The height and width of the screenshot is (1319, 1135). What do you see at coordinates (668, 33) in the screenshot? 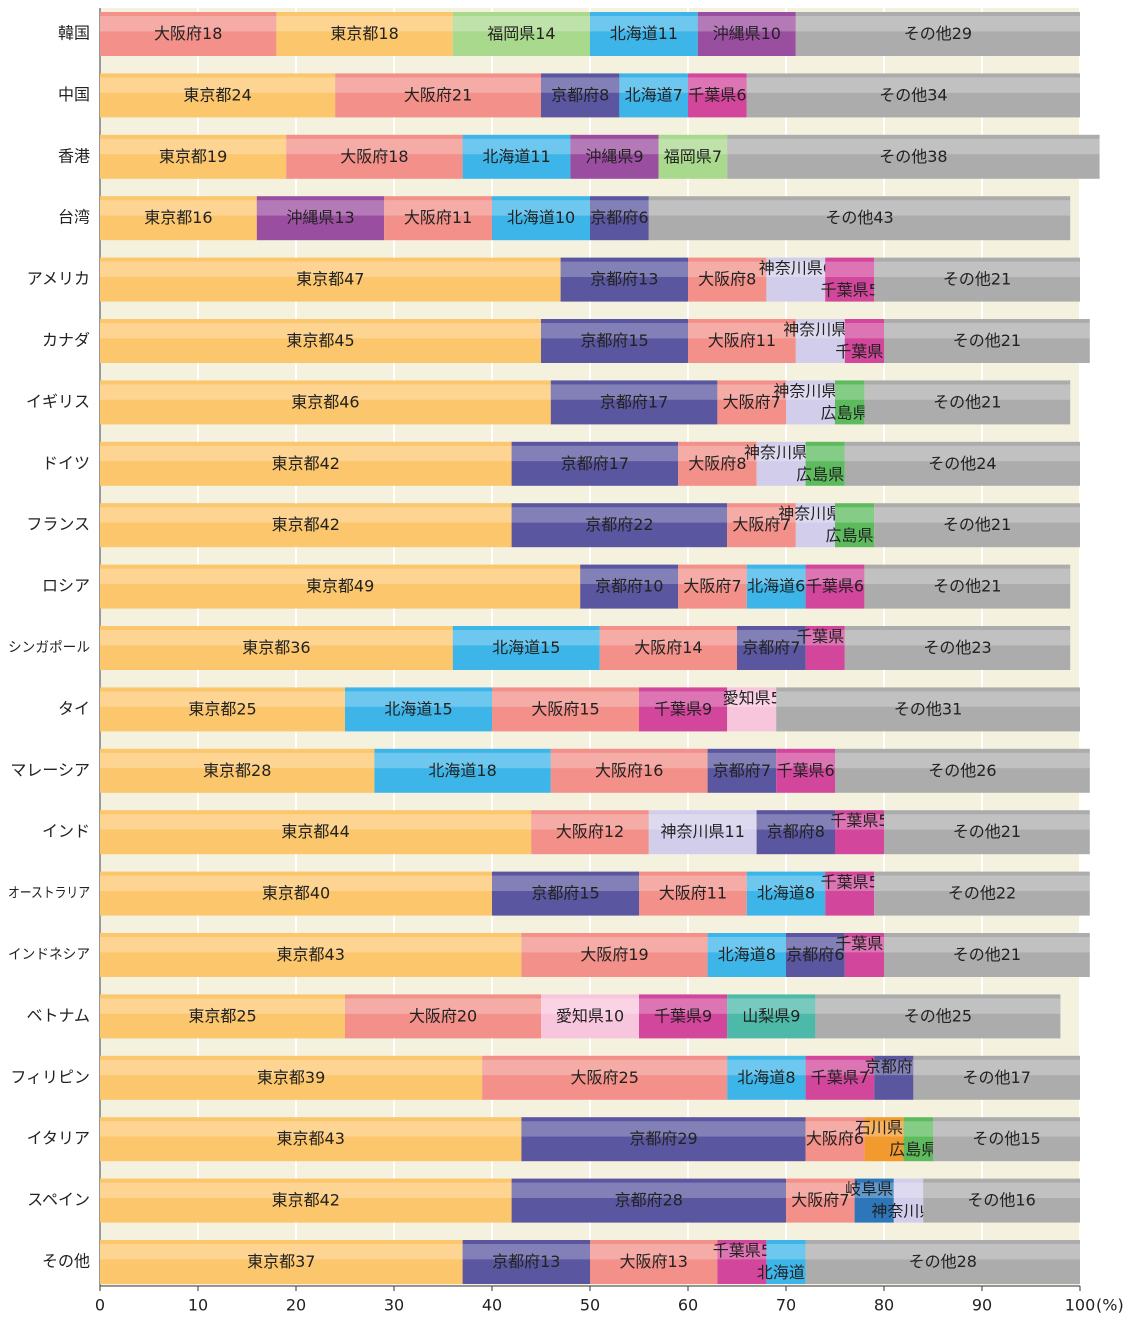
I see `segment-value: 11` at bounding box center [668, 33].